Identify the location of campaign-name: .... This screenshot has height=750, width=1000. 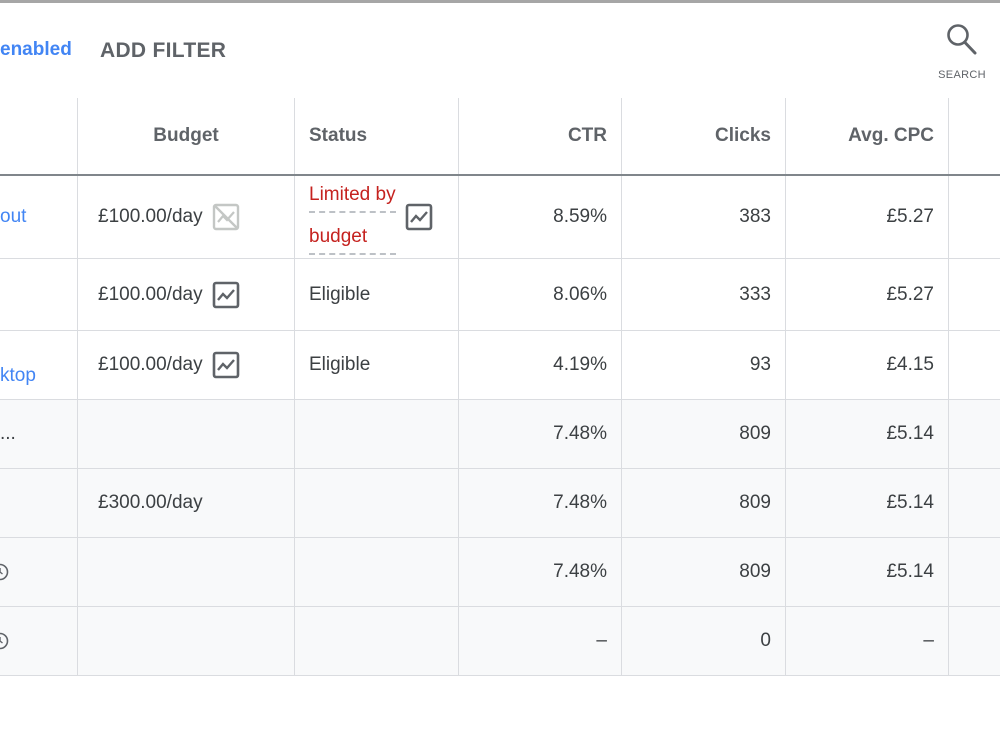
(8, 433).